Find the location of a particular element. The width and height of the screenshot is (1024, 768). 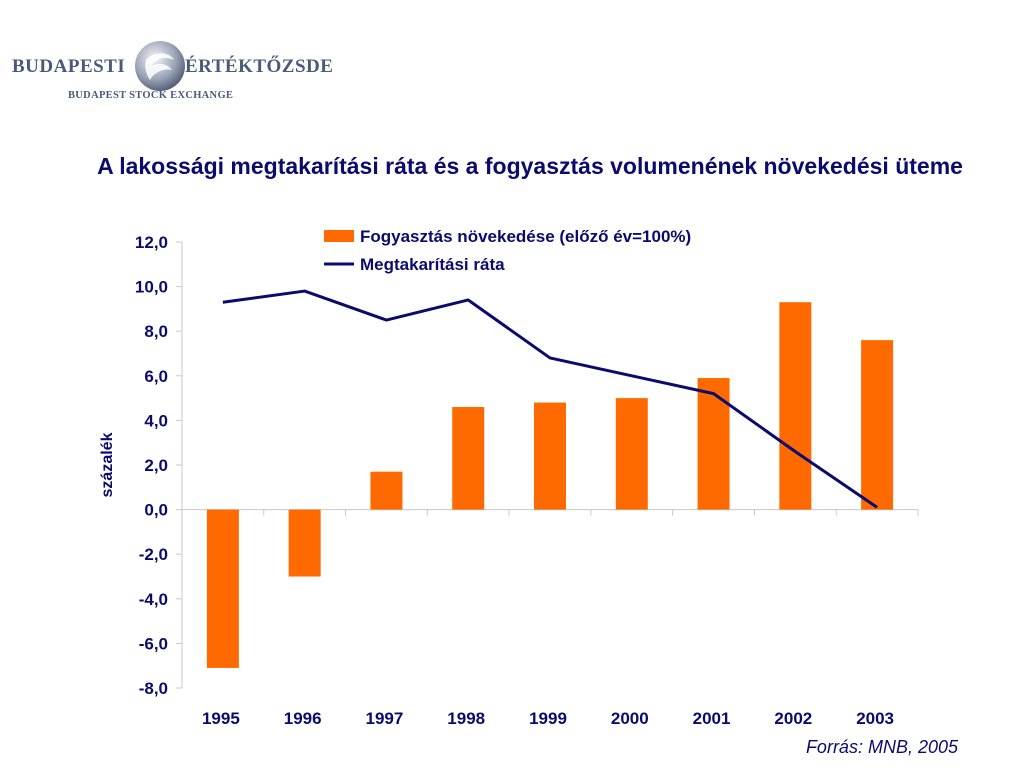

y-tick-label: -8,0 is located at coordinates (153, 688).